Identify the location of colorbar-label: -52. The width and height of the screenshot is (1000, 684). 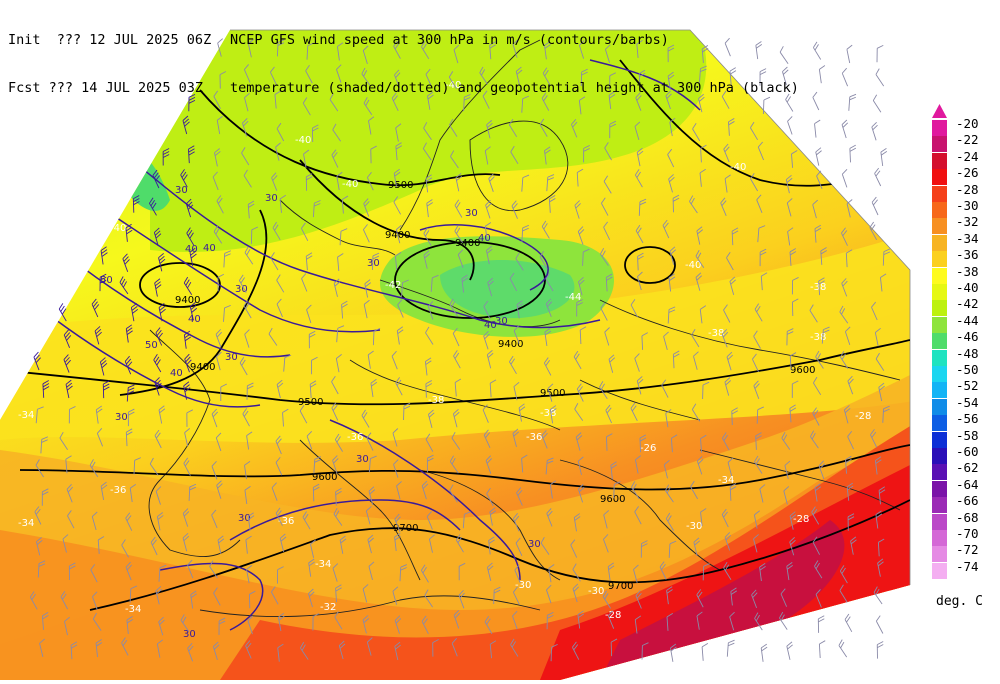
(967, 386).